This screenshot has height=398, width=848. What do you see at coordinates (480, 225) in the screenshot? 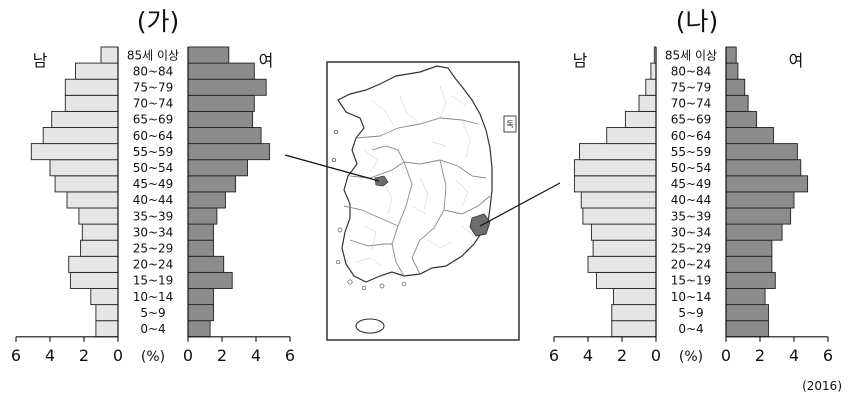
I see `highlight-region-b` at bounding box center [480, 225].